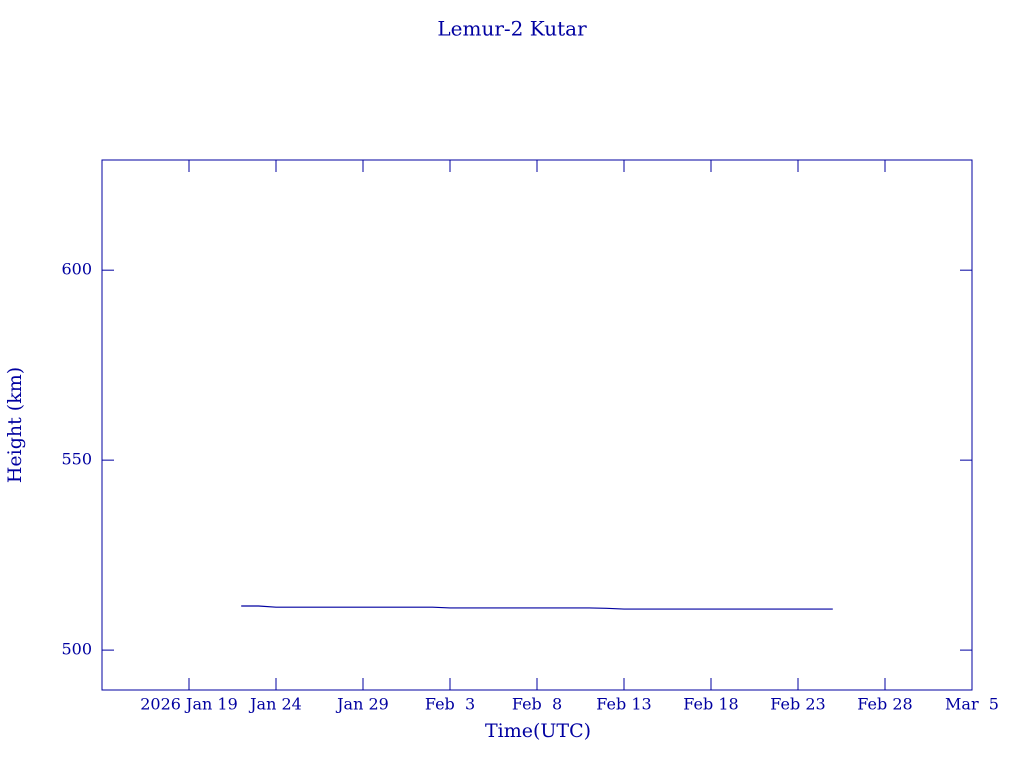 This screenshot has width=1024, height=772. Describe the element at coordinates (450, 704) in the screenshot. I see `x-tick-label: Feb 3` at that location.